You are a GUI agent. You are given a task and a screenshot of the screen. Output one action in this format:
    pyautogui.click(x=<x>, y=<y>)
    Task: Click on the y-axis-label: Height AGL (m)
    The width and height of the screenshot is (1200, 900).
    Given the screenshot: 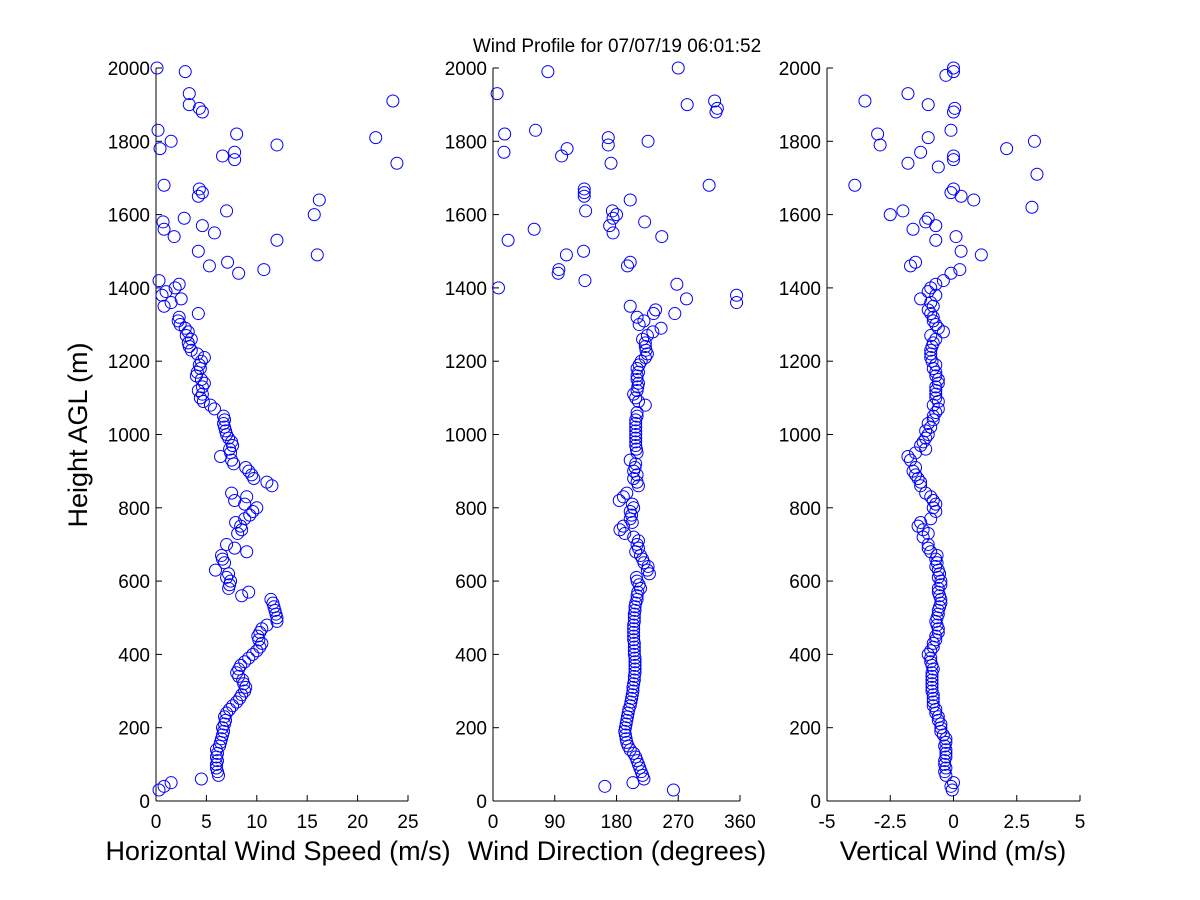 What is the action you would take?
    pyautogui.click(x=78, y=434)
    